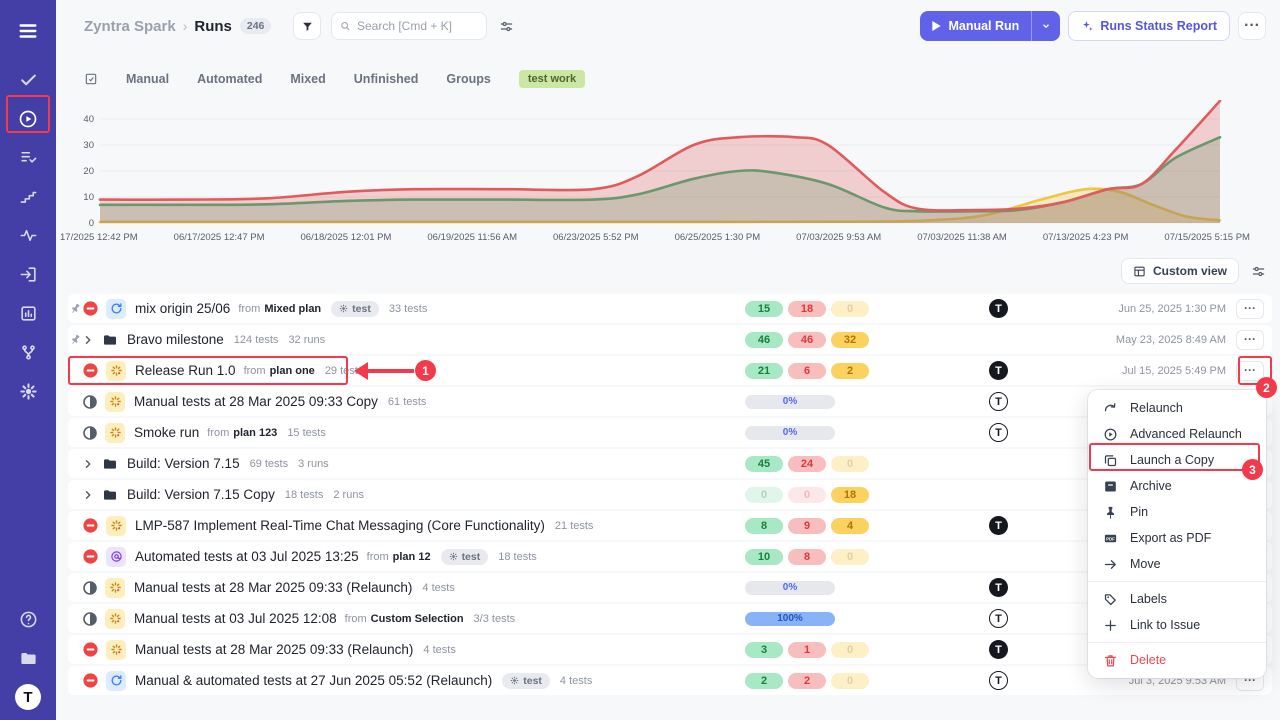 The height and width of the screenshot is (720, 1280). What do you see at coordinates (1045, 26) in the screenshot?
I see `manual-run-dropdown` at bounding box center [1045, 26].